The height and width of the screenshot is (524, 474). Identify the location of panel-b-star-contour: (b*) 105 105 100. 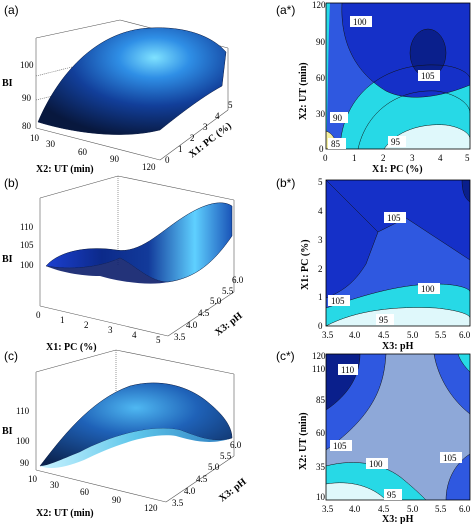
(373, 264).